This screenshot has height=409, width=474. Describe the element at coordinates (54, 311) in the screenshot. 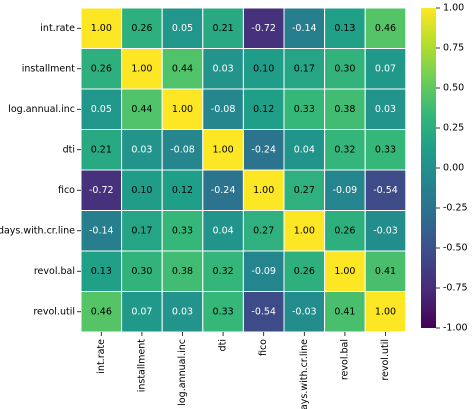

I see `row-tick-label: revol.util` at that location.